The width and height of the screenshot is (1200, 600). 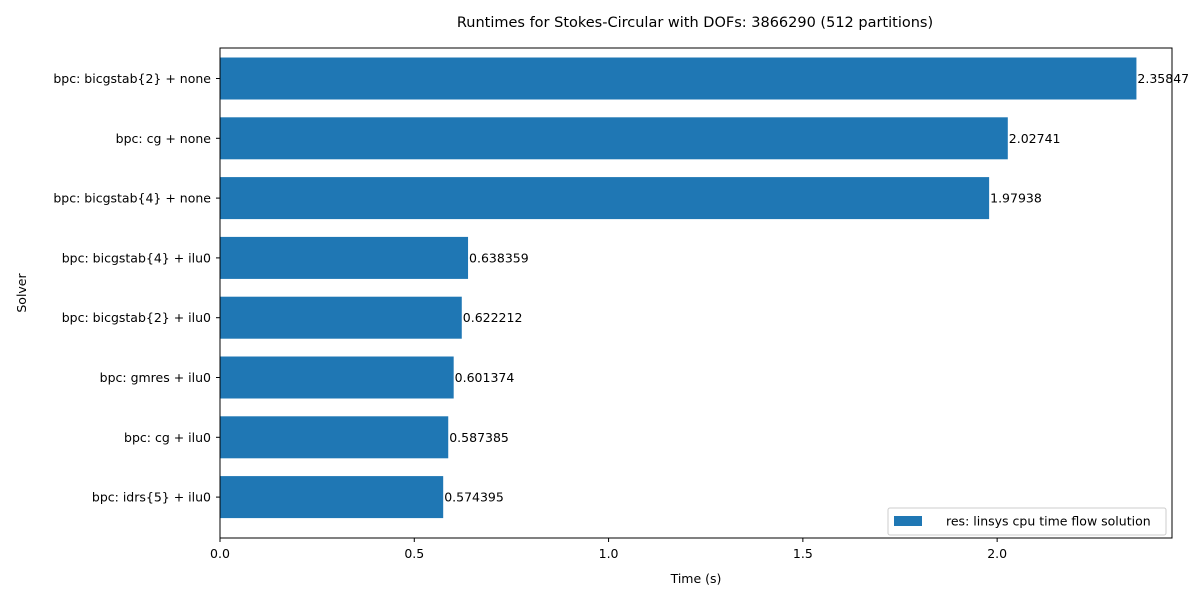 I want to click on y-tick-label: bpc: bicgstab{2} + ilu0, so click(x=136, y=317).